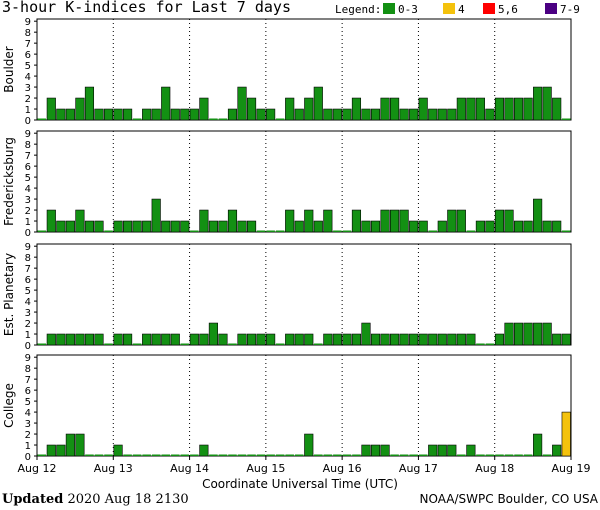 This screenshot has height=510, width=600. I want to click on x-tick-label: Aug 16, so click(342, 468).